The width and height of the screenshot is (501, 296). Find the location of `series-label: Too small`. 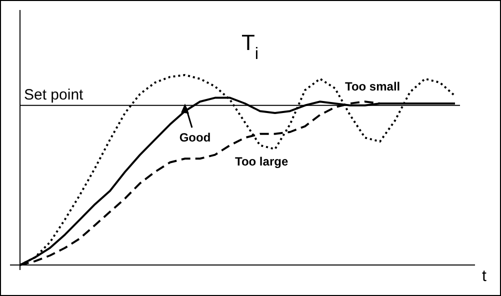

series-label: Too small is located at coordinates (372, 86).